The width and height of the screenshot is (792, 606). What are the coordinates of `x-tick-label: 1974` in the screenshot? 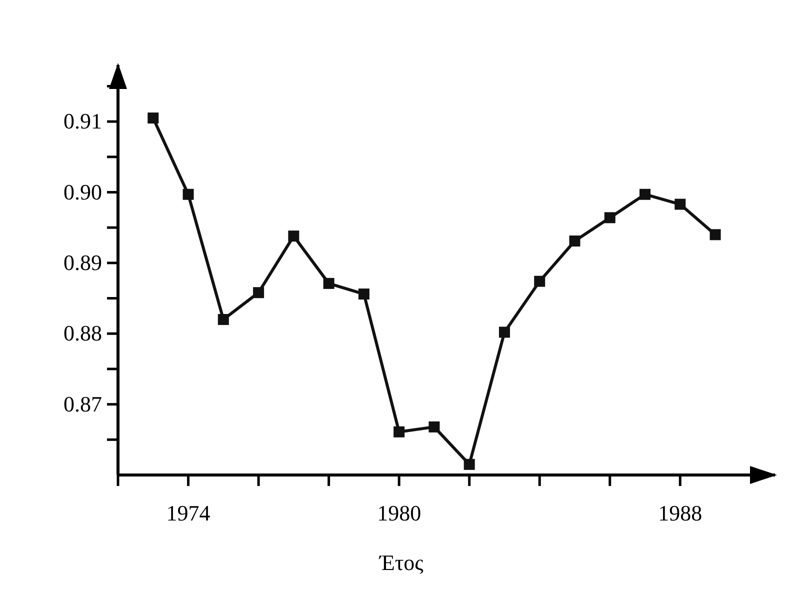 It's located at (188, 513).